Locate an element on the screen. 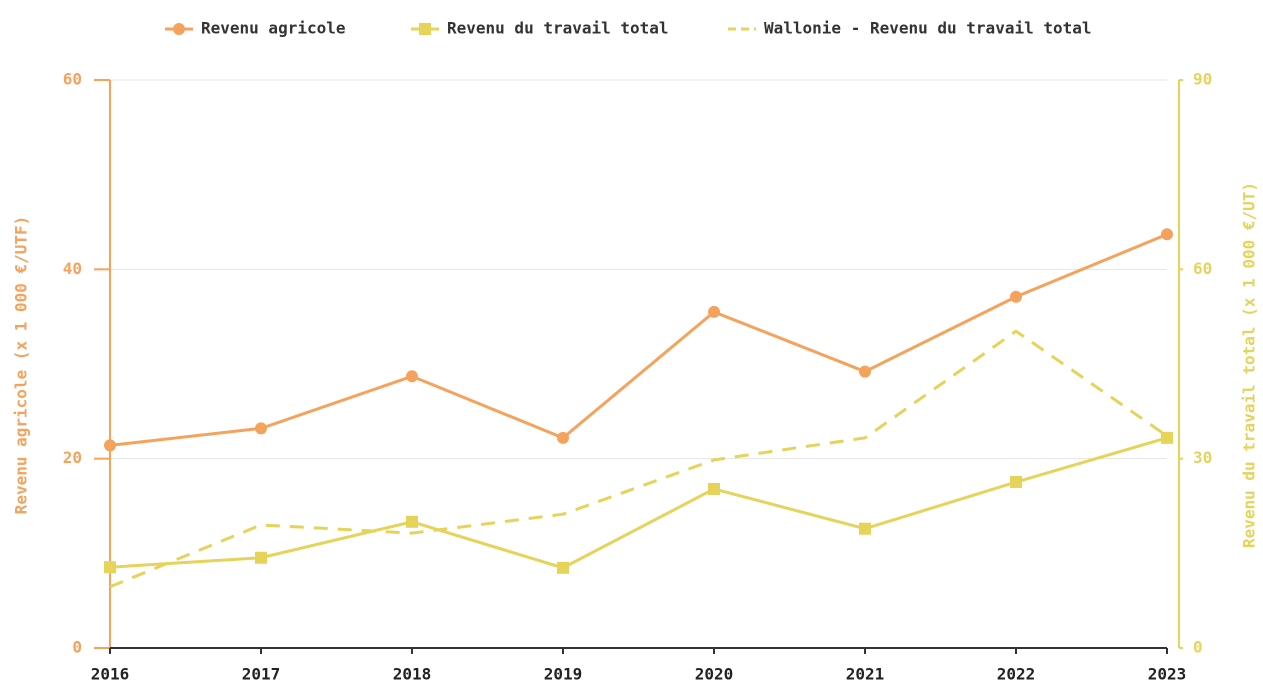  x-tick-label: 2018 is located at coordinates (412, 674).